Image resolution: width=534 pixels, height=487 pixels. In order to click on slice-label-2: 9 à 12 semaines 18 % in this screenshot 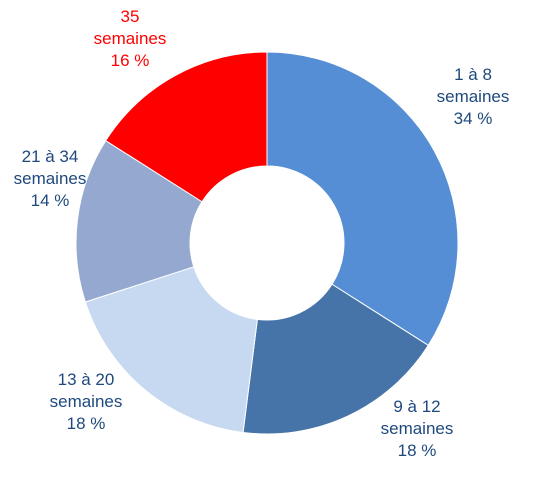, I will do `click(417, 428)`.